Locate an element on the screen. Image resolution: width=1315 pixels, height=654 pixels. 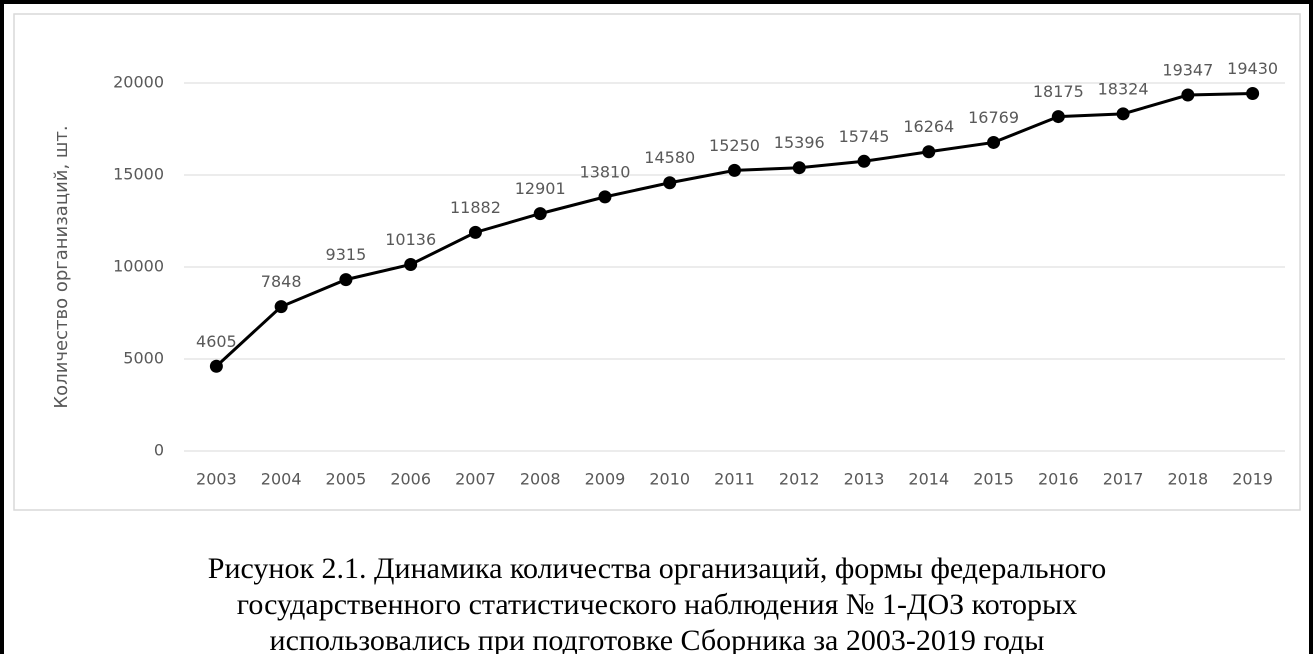
x-tick-label: 2016 is located at coordinates (1058, 479).